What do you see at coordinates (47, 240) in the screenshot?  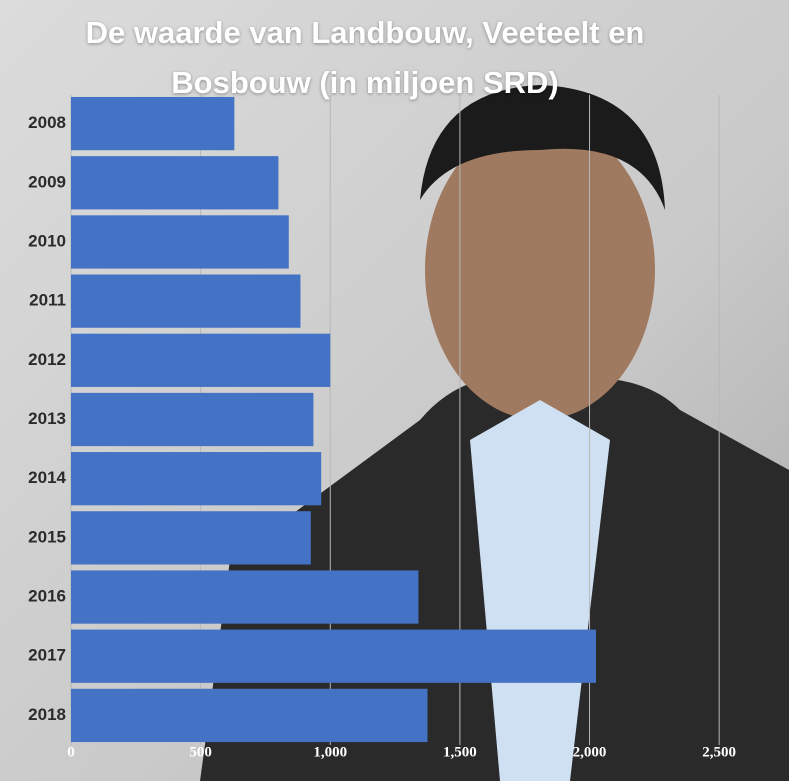 I see `y-tick-label: 2010` at bounding box center [47, 240].